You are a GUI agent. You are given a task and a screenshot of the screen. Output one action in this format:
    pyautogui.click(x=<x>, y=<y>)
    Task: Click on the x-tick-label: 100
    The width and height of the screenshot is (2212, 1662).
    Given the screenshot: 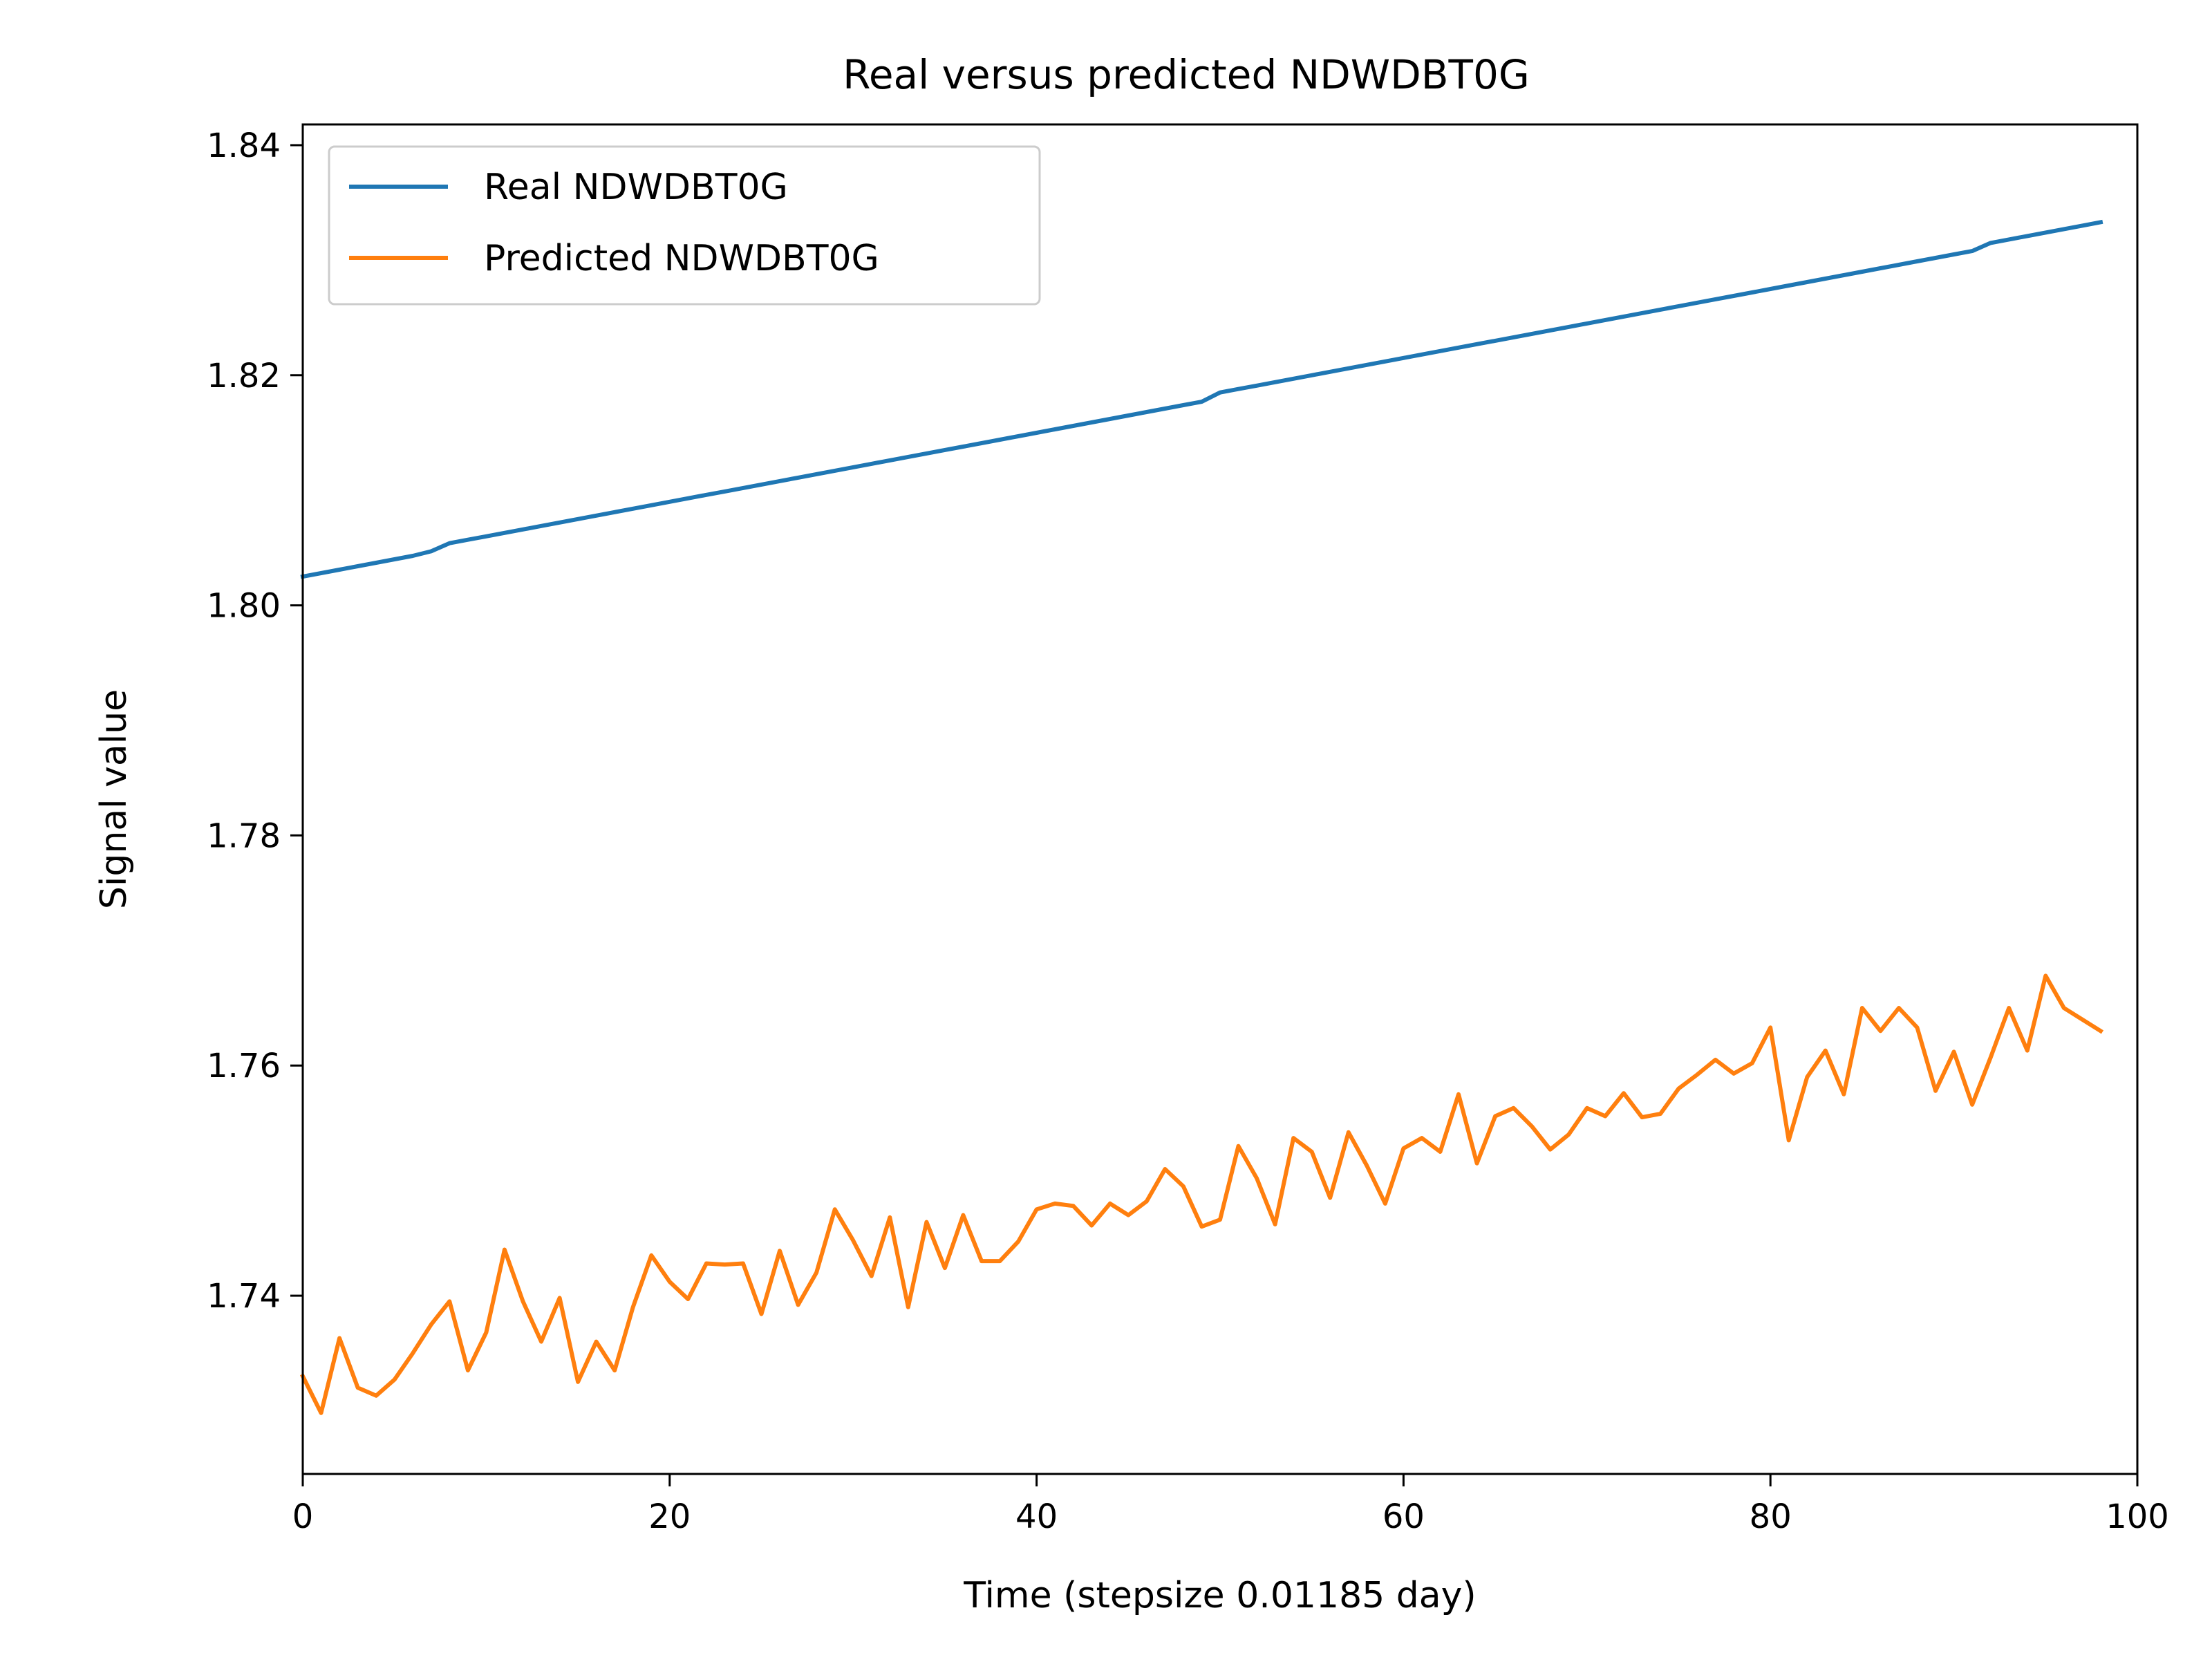 What is the action you would take?
    pyautogui.click(x=2137, y=1517)
    